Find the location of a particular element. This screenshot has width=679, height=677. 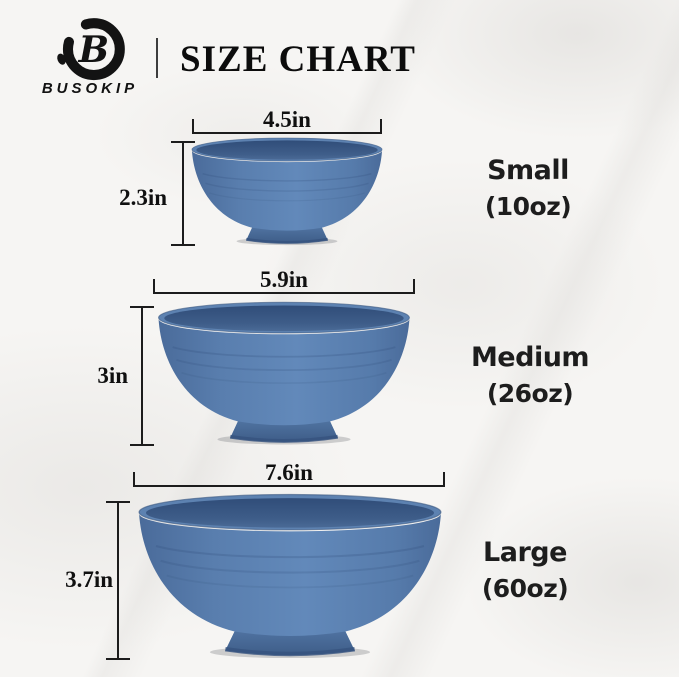

header-divider is located at coordinates (157, 58).